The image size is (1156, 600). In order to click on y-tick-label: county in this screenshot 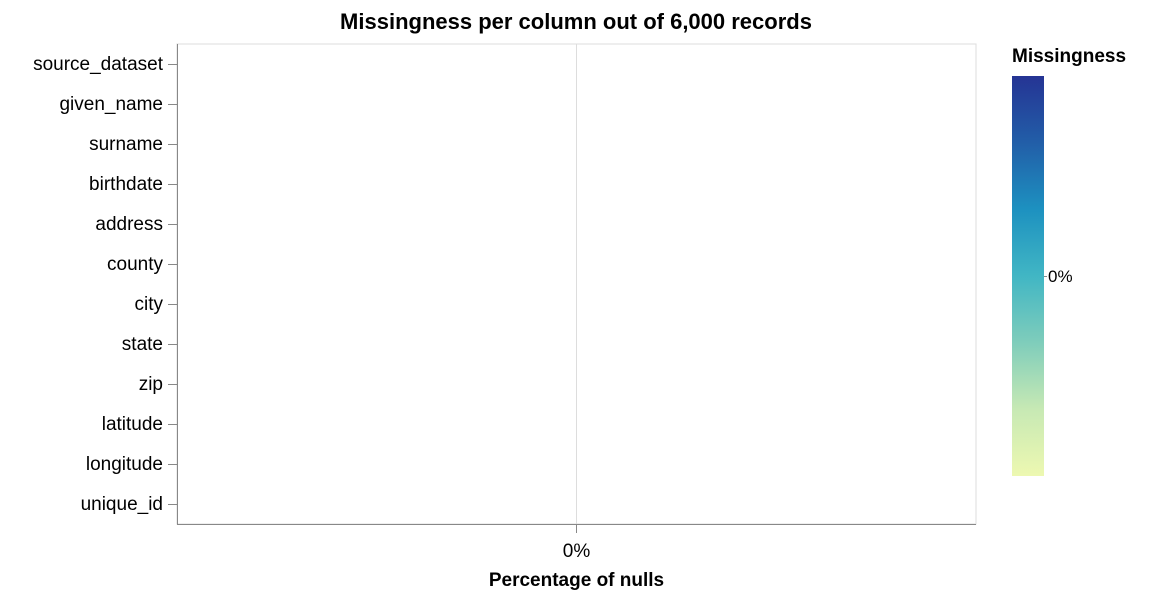, I will do `click(135, 264)`.